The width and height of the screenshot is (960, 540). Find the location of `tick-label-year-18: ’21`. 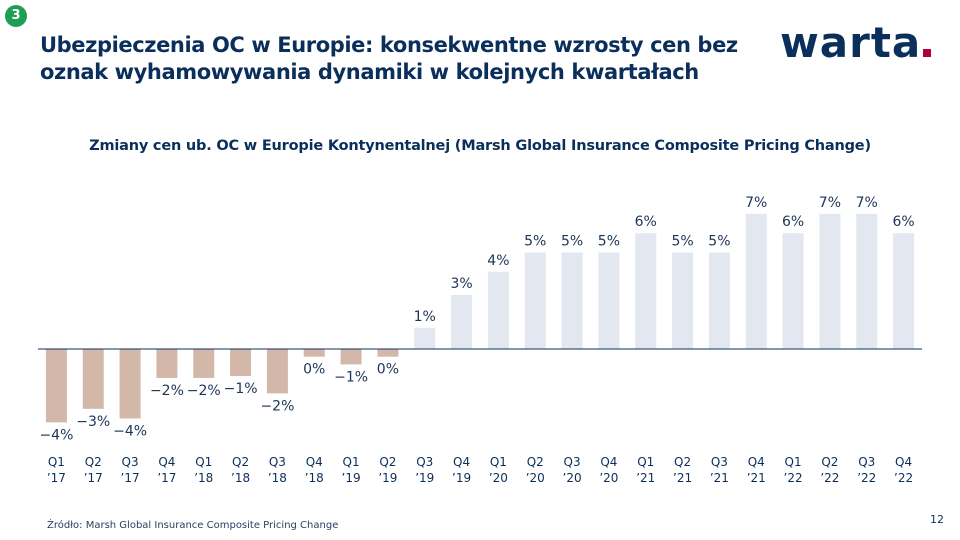

tick-label-year-18: ’21 is located at coordinates (682, 478).